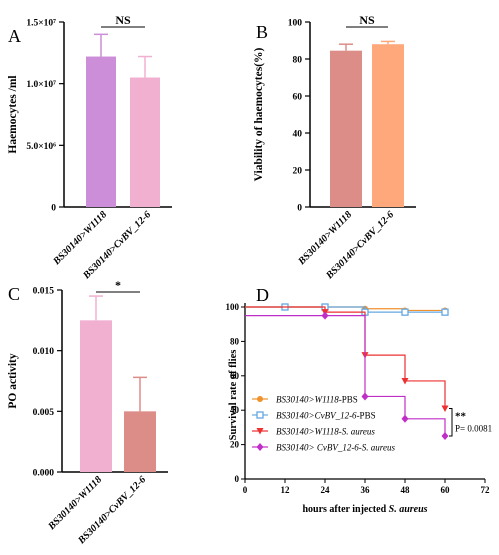 This screenshot has width=499, height=555. I want to click on legend-entry: BS30140> CvBV_12-6-S. aureus, so click(335, 448).